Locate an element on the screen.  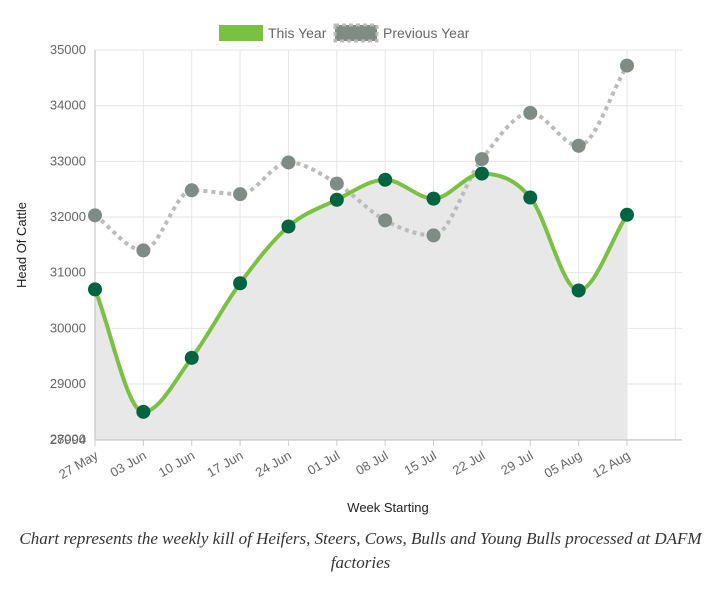
y-tick-label: 27994 is located at coordinates (68, 439).